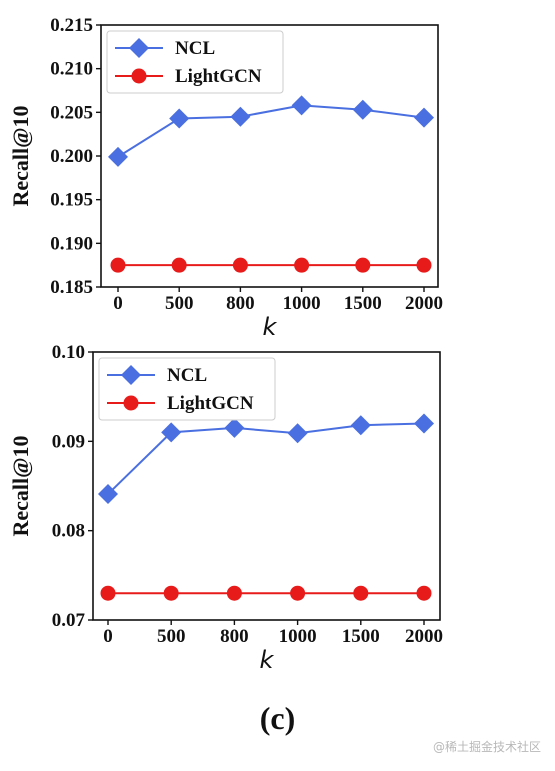  What do you see at coordinates (69, 620) in the screenshot?
I see `y-tick-label: 0.07` at bounding box center [69, 620].